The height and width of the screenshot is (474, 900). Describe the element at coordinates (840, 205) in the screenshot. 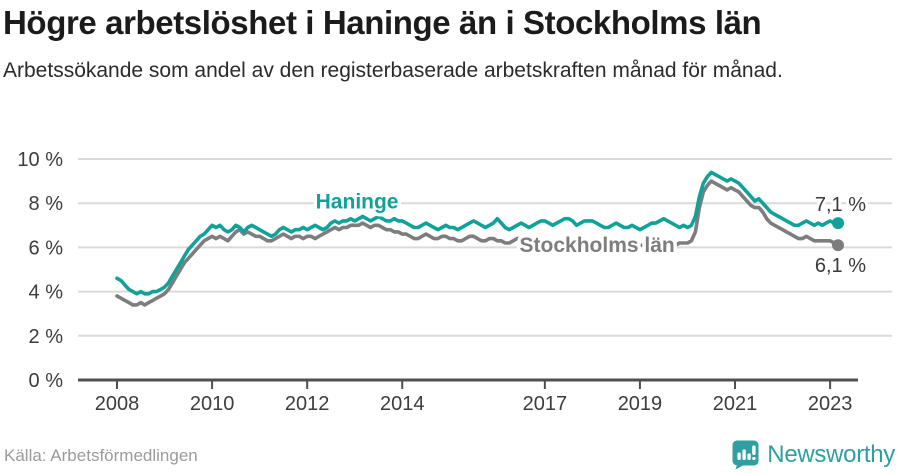

I see `end-value-label-haninge: 7,1 %` at that location.